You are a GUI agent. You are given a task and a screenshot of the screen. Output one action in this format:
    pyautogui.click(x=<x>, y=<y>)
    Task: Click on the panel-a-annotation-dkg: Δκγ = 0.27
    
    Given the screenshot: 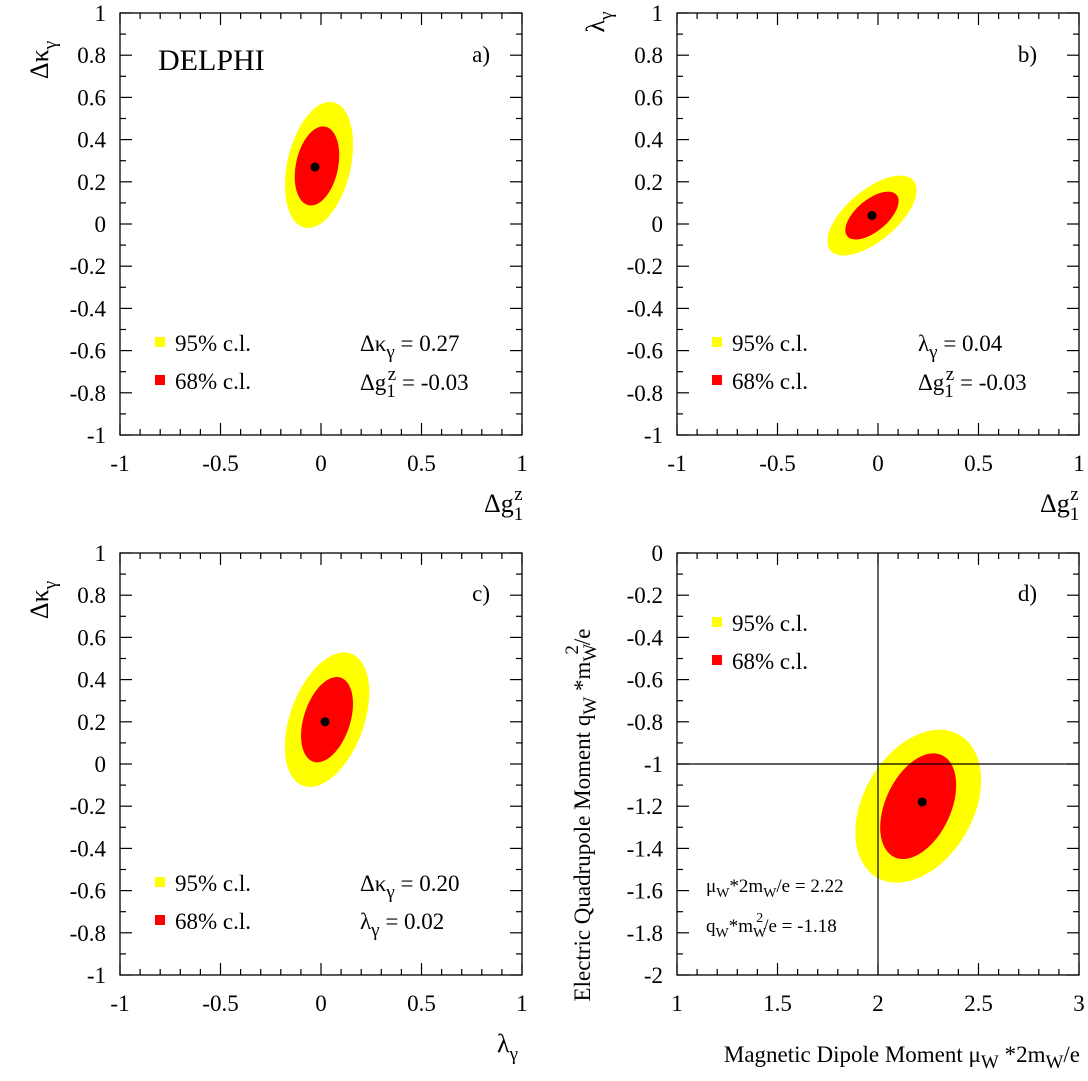 What is the action you would take?
    pyautogui.click(x=410, y=347)
    